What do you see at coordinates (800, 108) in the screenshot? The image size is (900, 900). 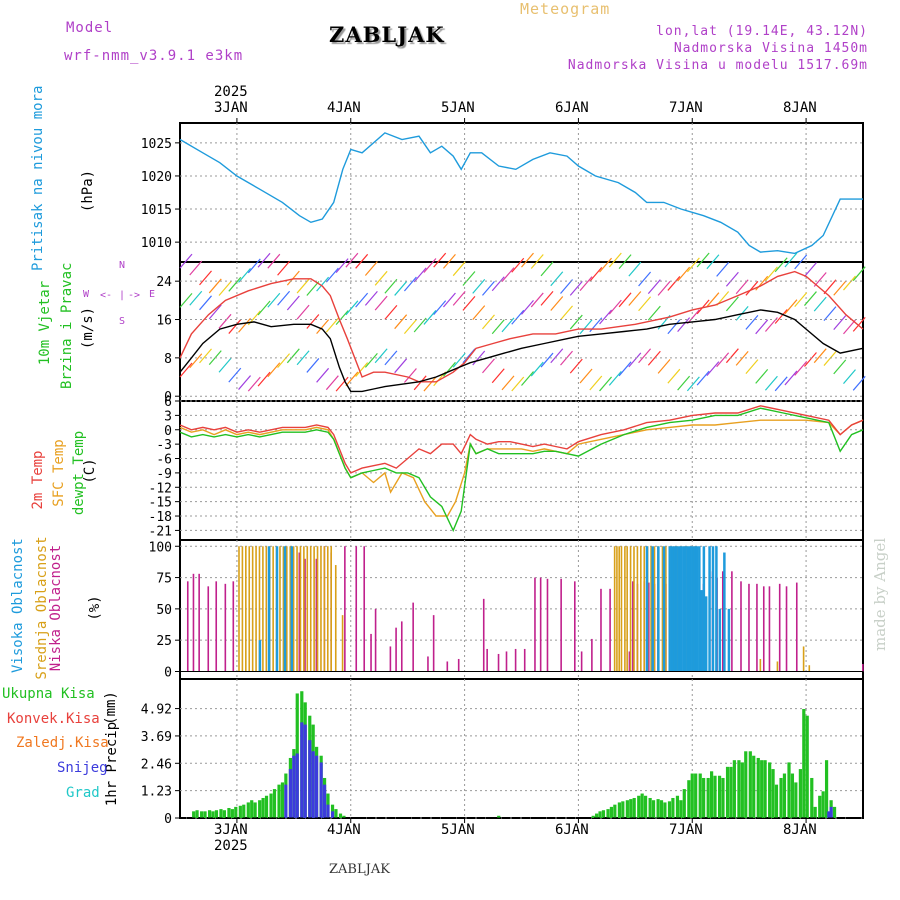 I see `date-tick-top: 8JAN` at bounding box center [800, 108].